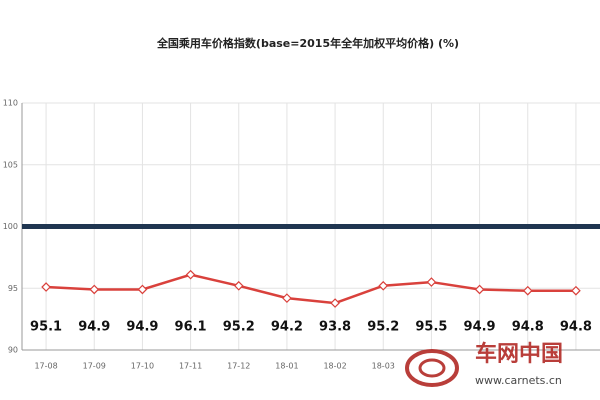  What do you see at coordinates (335, 327) in the screenshot?
I see `value-label: 93.8` at bounding box center [335, 327].